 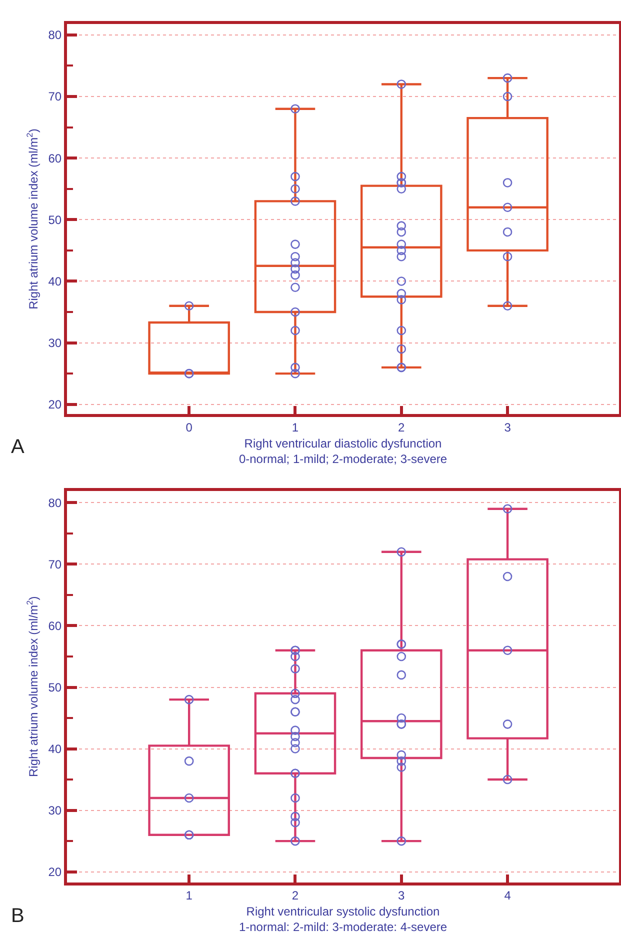 I want to click on x-tick-label: 0, so click(x=189, y=427).